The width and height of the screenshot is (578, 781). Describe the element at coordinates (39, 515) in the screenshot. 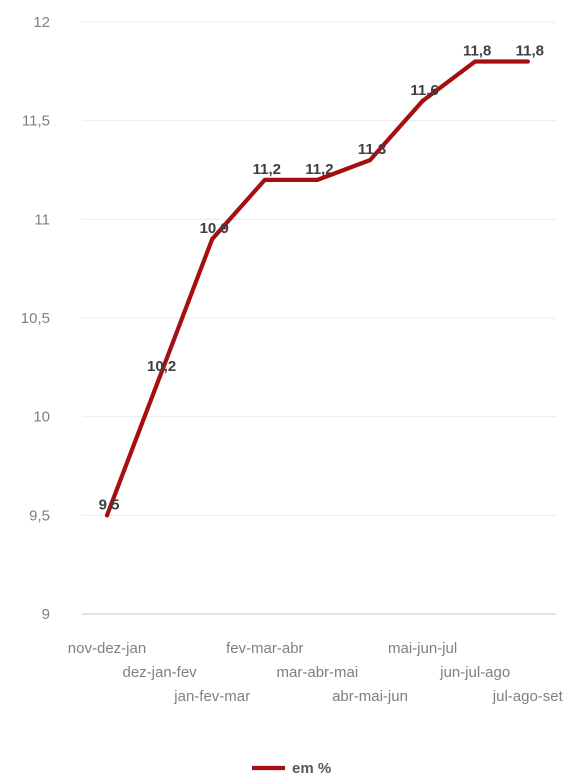

I see `y-tick-label: 9,5` at that location.